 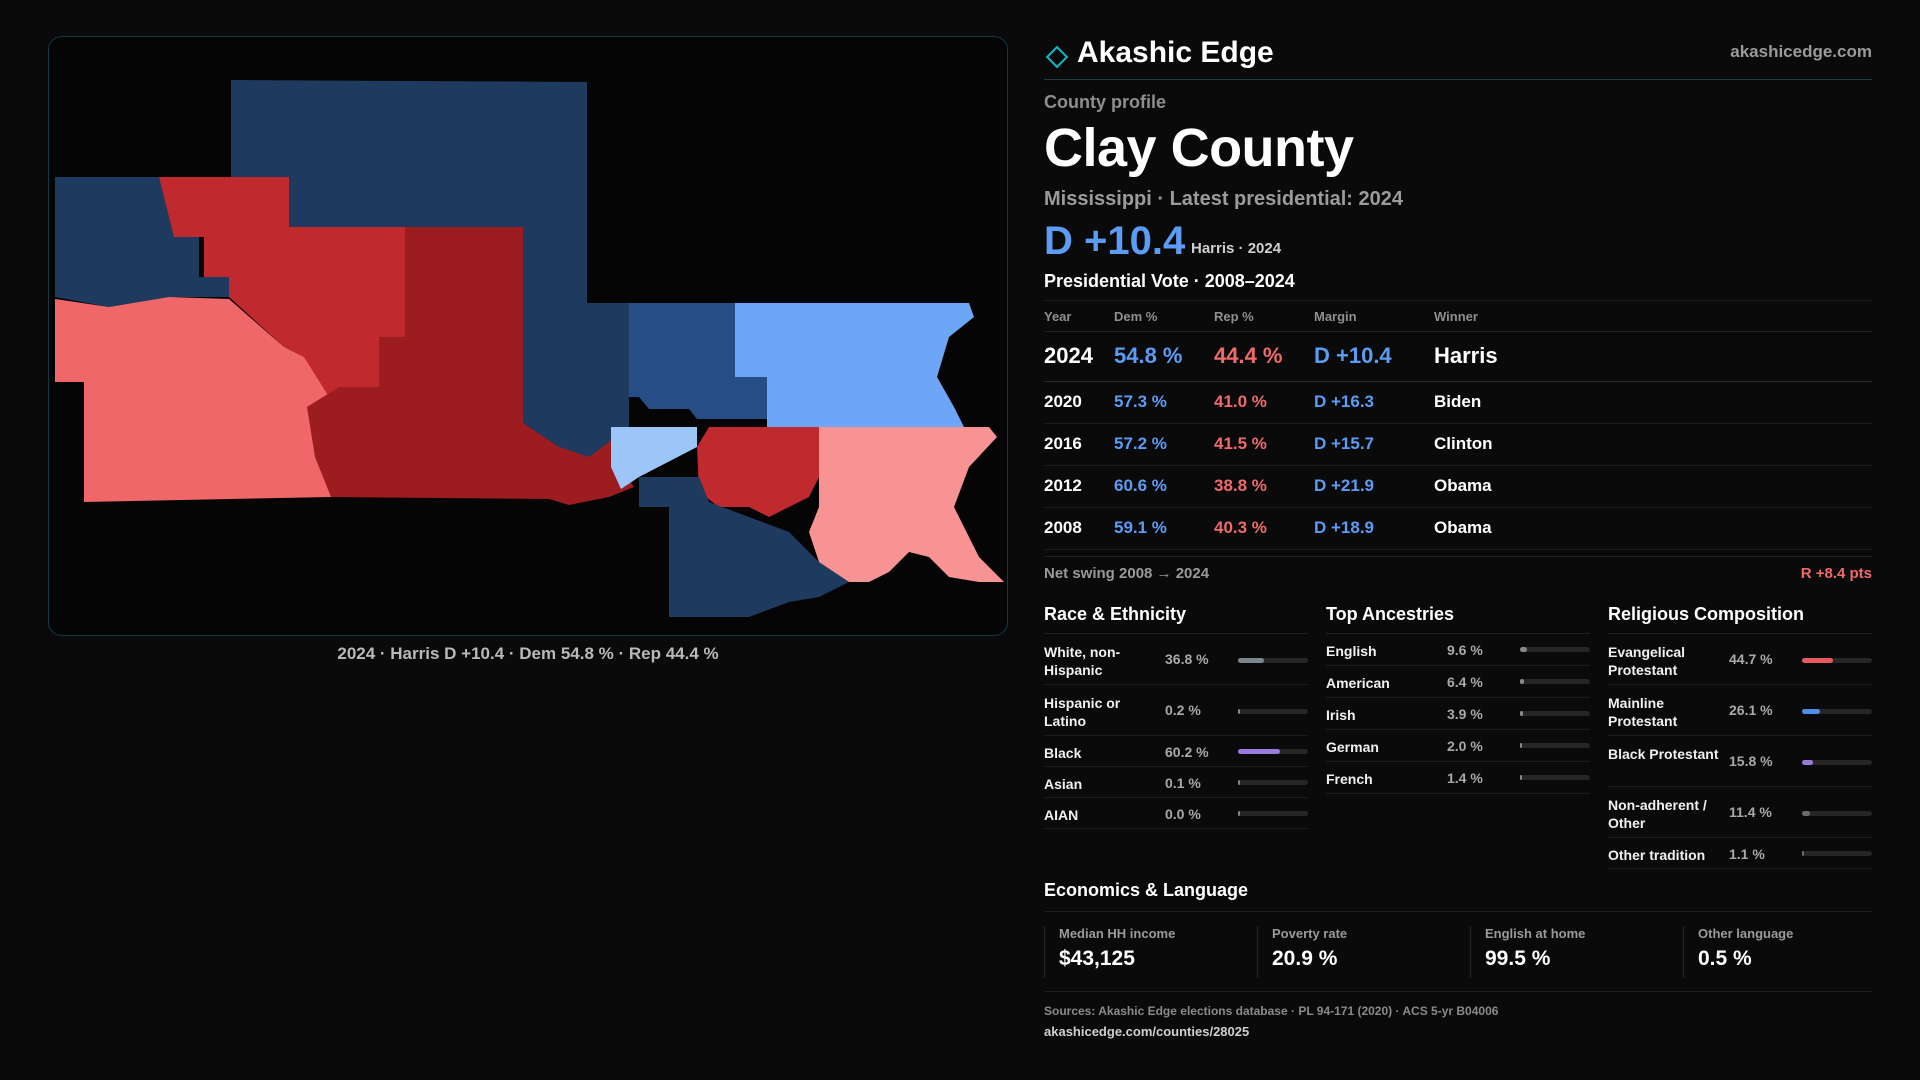 What do you see at coordinates (1535, 933) in the screenshot?
I see `econ-label: English at home` at bounding box center [1535, 933].